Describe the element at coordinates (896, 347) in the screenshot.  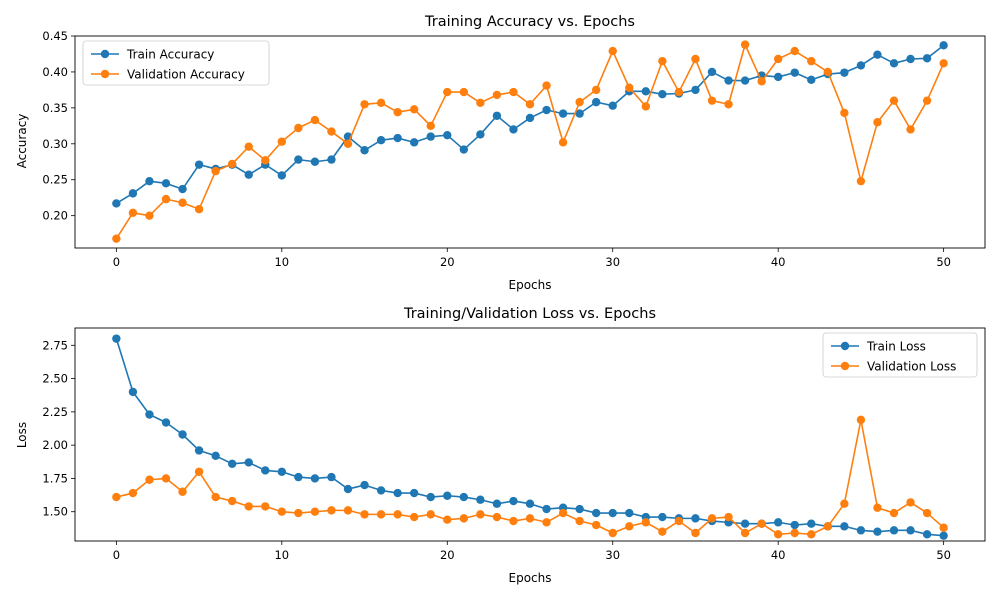
I see `loss-legend-label: Train Loss` at that location.